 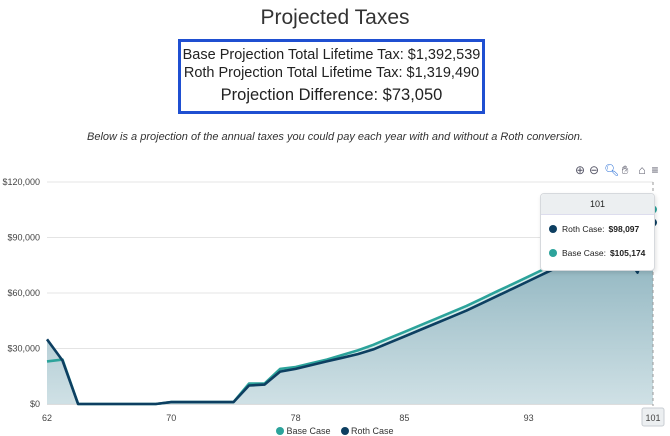 I want to click on y-tick-label: $30,000, so click(x=23, y=349).